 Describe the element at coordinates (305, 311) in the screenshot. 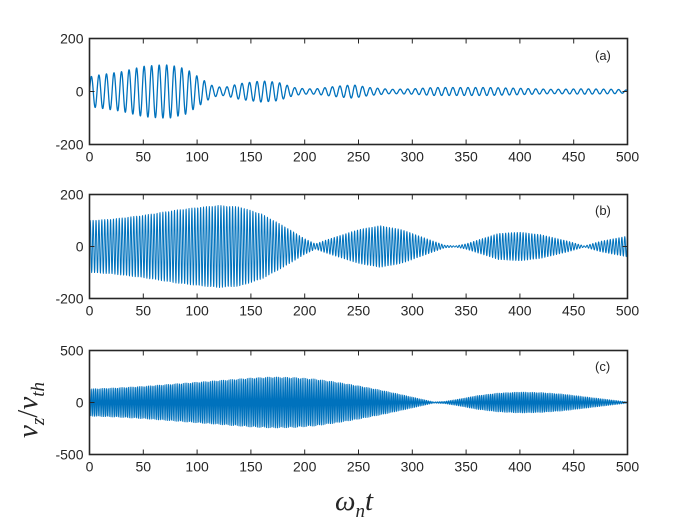

I see `panel-b-x-tick-label: 200` at that location.